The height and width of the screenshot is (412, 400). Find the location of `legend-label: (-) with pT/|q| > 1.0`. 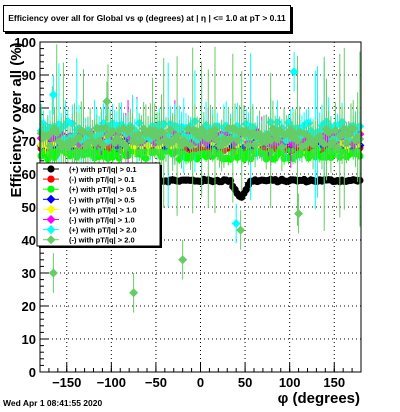

legend-label: (-) with pT/|q| > 1.0 is located at coordinates (102, 220).